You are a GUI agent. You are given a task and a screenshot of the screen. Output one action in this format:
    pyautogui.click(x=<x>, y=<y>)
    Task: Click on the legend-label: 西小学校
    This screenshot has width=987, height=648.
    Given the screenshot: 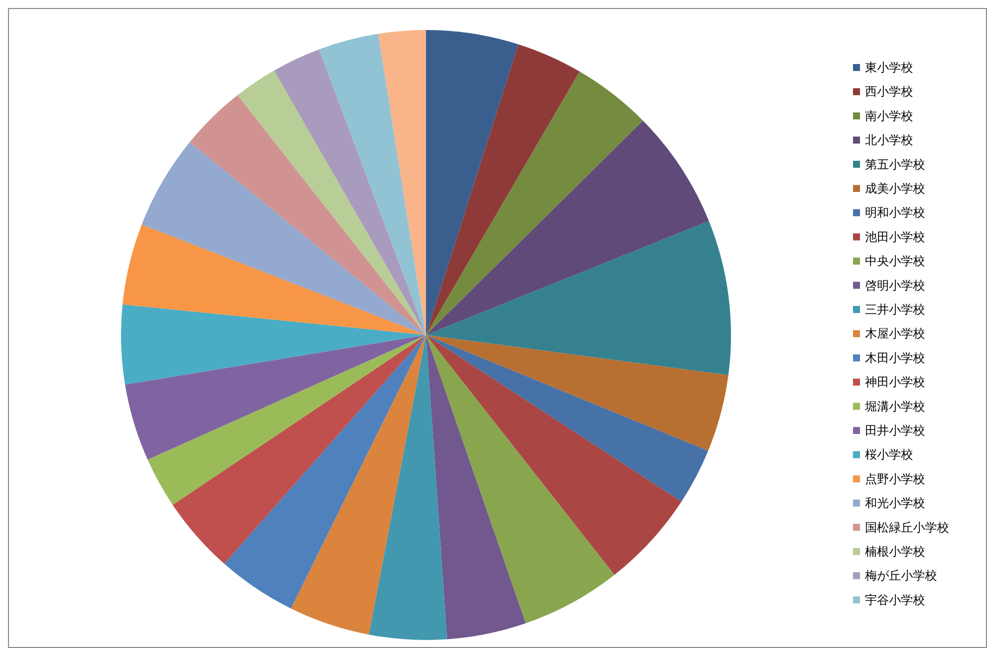 What is the action you would take?
    pyautogui.click(x=889, y=91)
    